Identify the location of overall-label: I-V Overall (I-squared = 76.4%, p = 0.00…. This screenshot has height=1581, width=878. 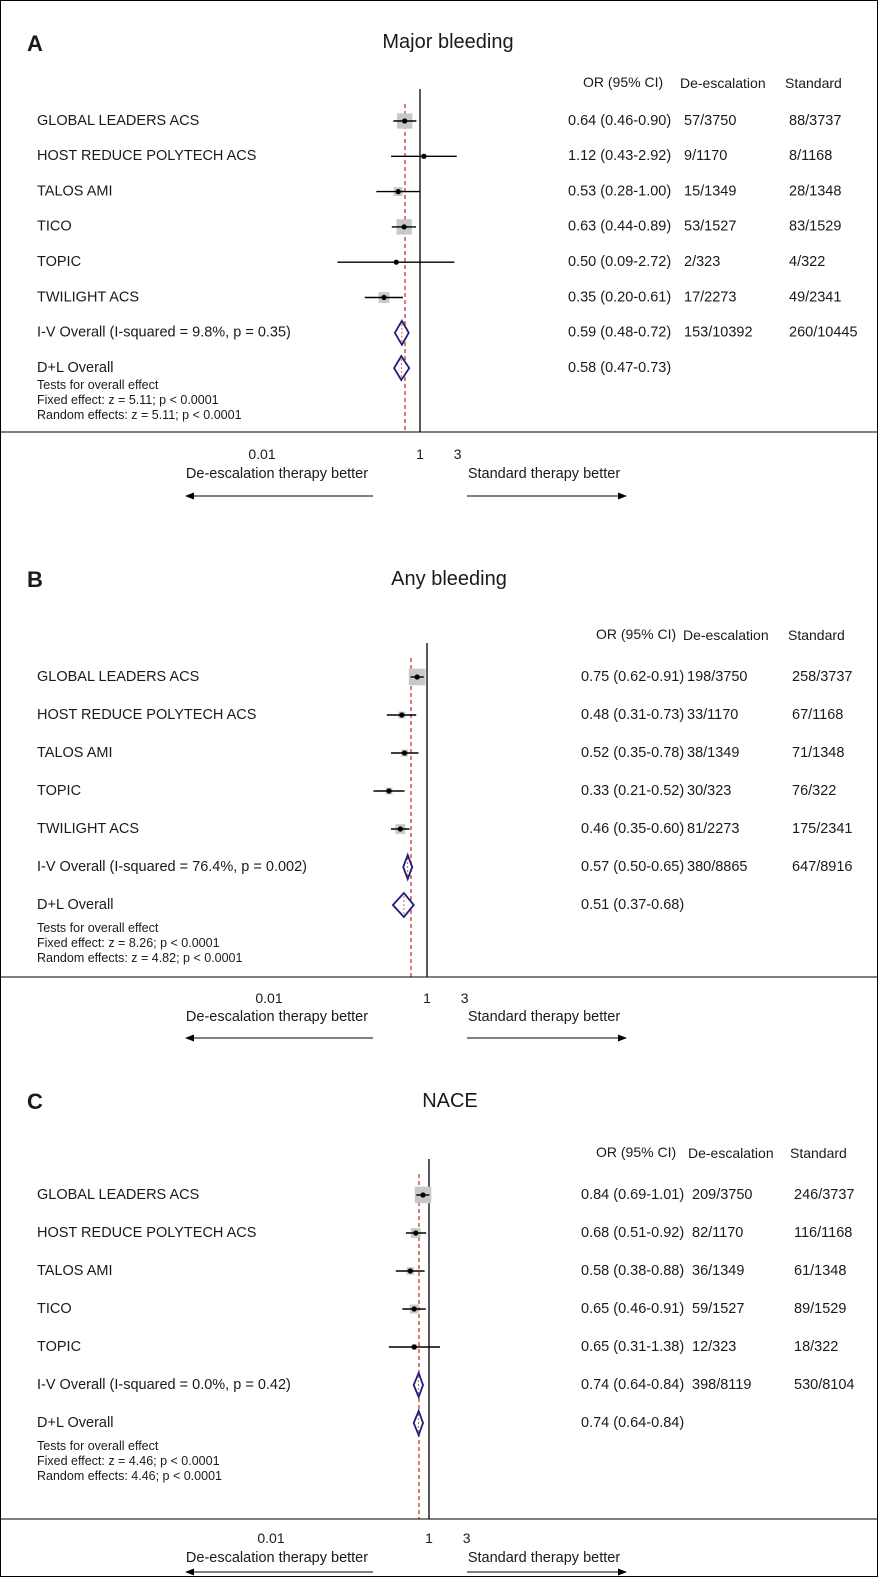
(172, 867).